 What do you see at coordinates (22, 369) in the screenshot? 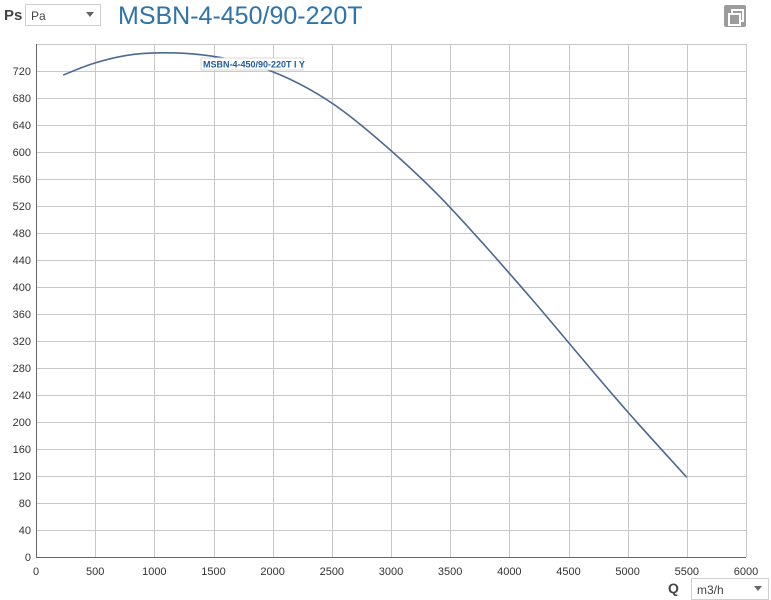
I see `y-tick-label: 280` at bounding box center [22, 369].